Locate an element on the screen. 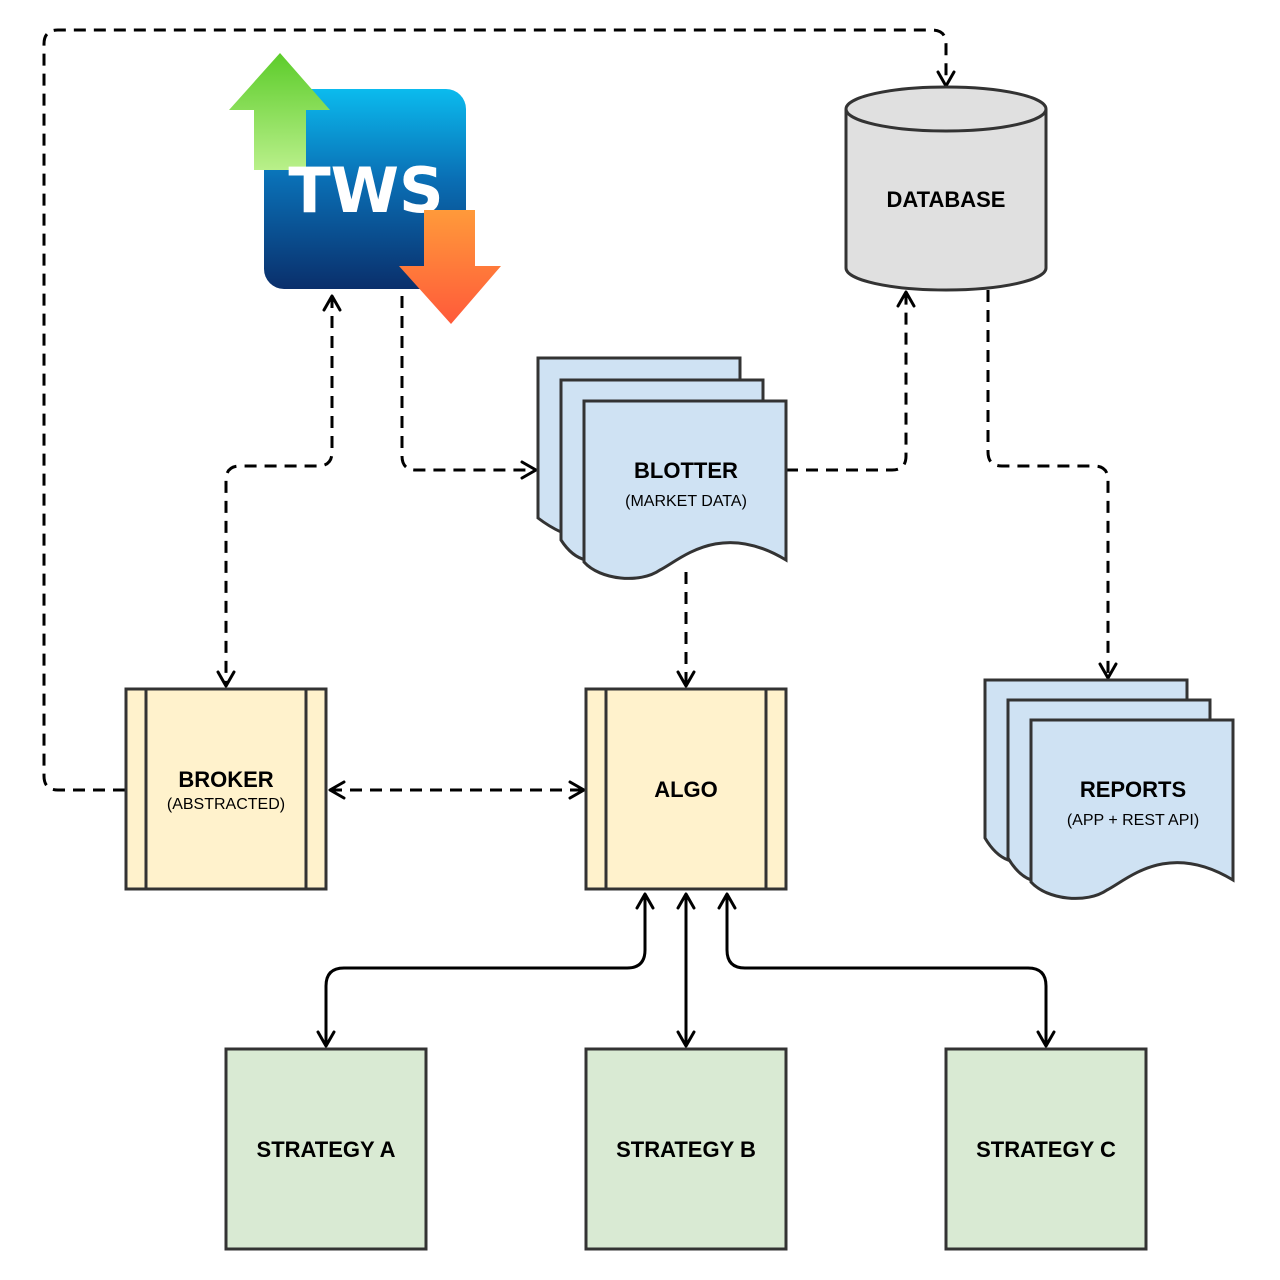 The width and height of the screenshot is (1280, 1280). arrowhead-algo-left is located at coordinates (577, 790).